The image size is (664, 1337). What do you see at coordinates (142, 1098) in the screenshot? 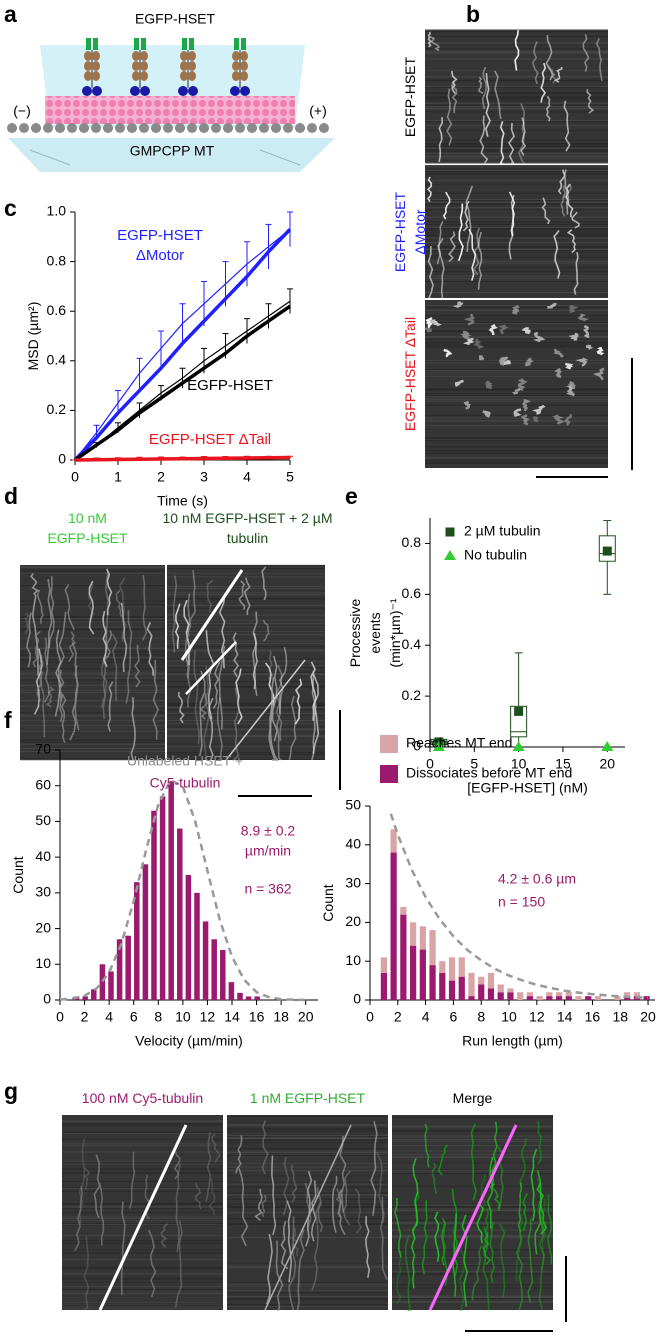
I see `kymo-label: 100 nM Cy5-tubulin` at bounding box center [142, 1098].